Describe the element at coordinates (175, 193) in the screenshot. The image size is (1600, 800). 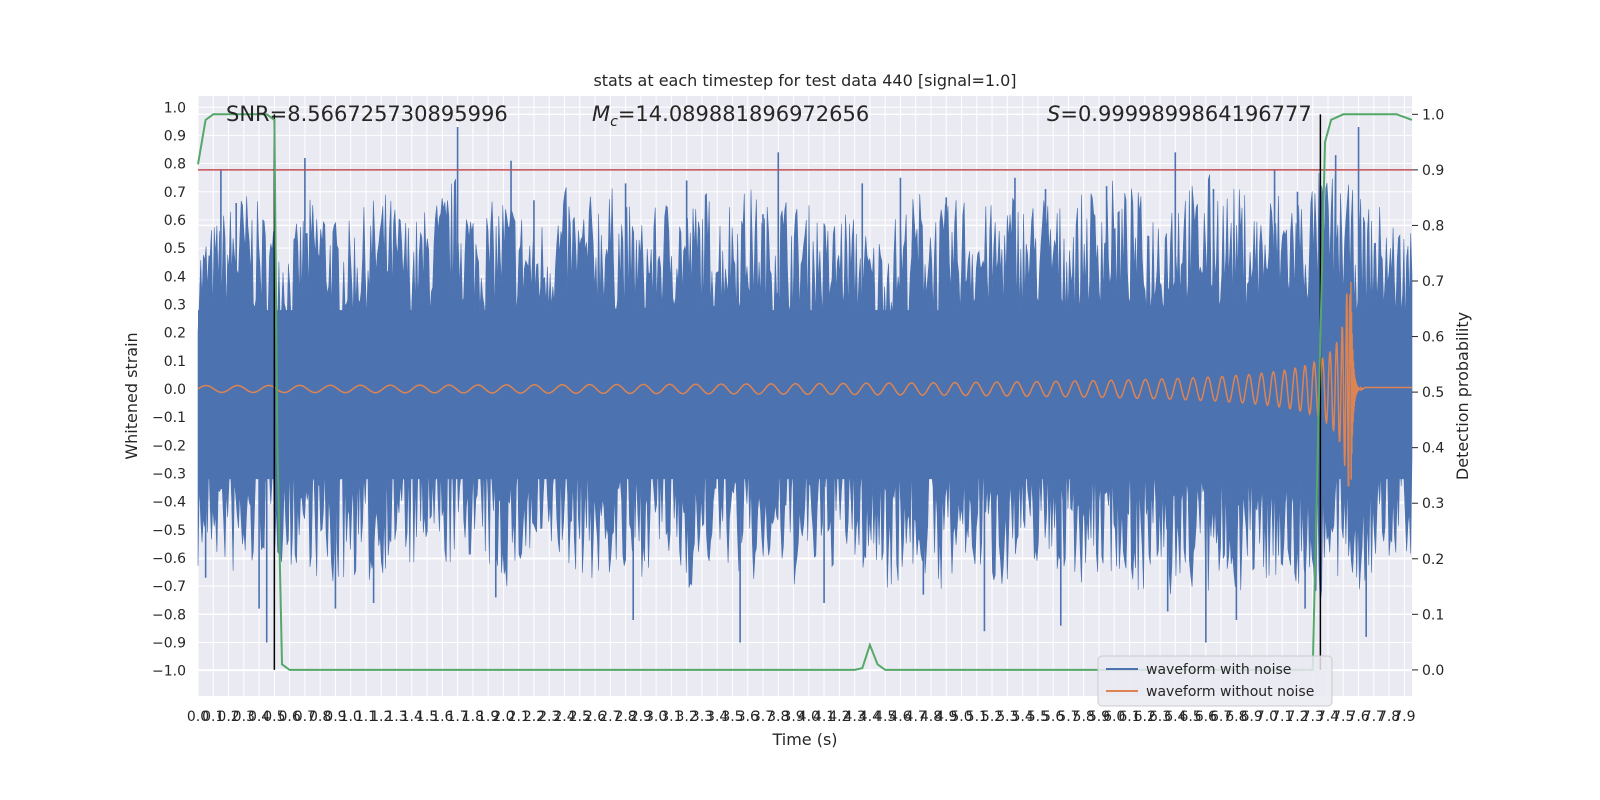
I see `y-left-tick-label: 0.7` at that location.